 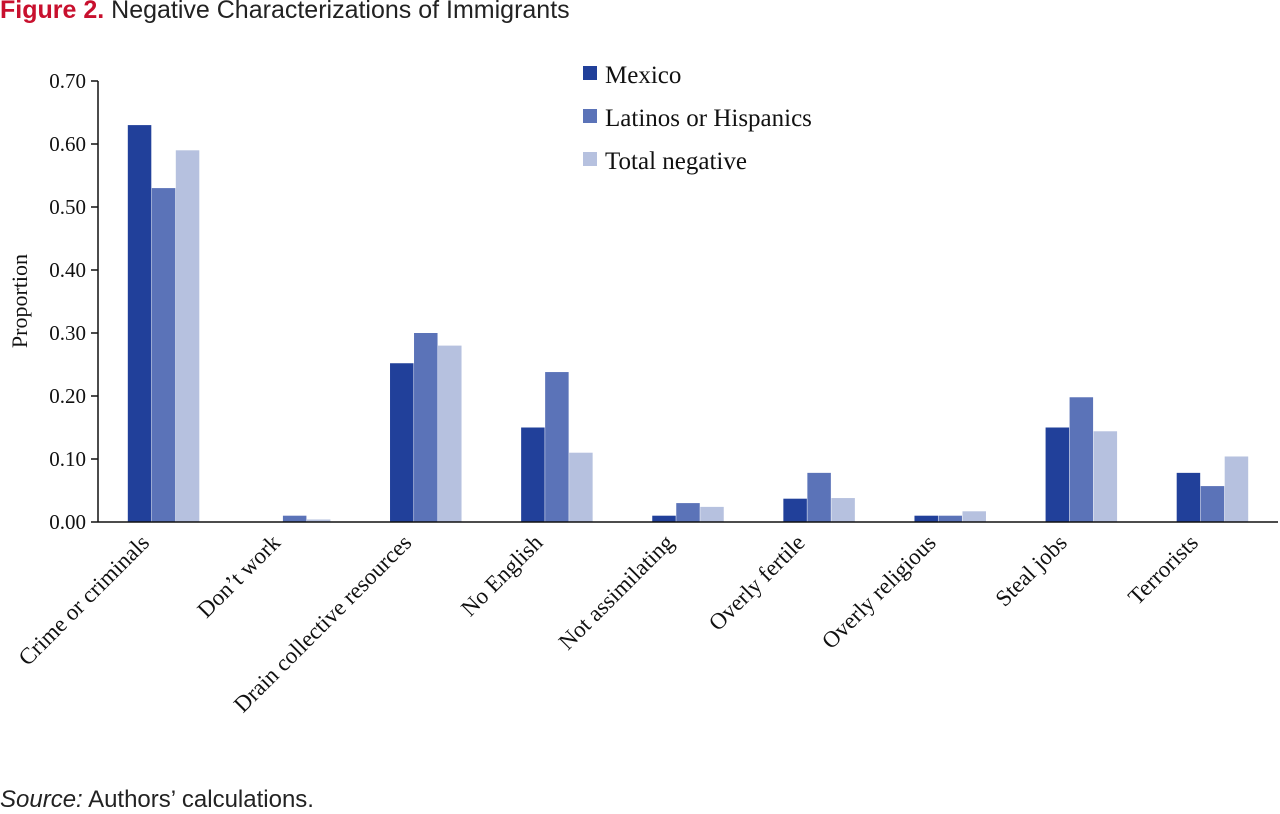 What do you see at coordinates (201, 799) in the screenshot?
I see `source-text: Authors’ calculations.` at bounding box center [201, 799].